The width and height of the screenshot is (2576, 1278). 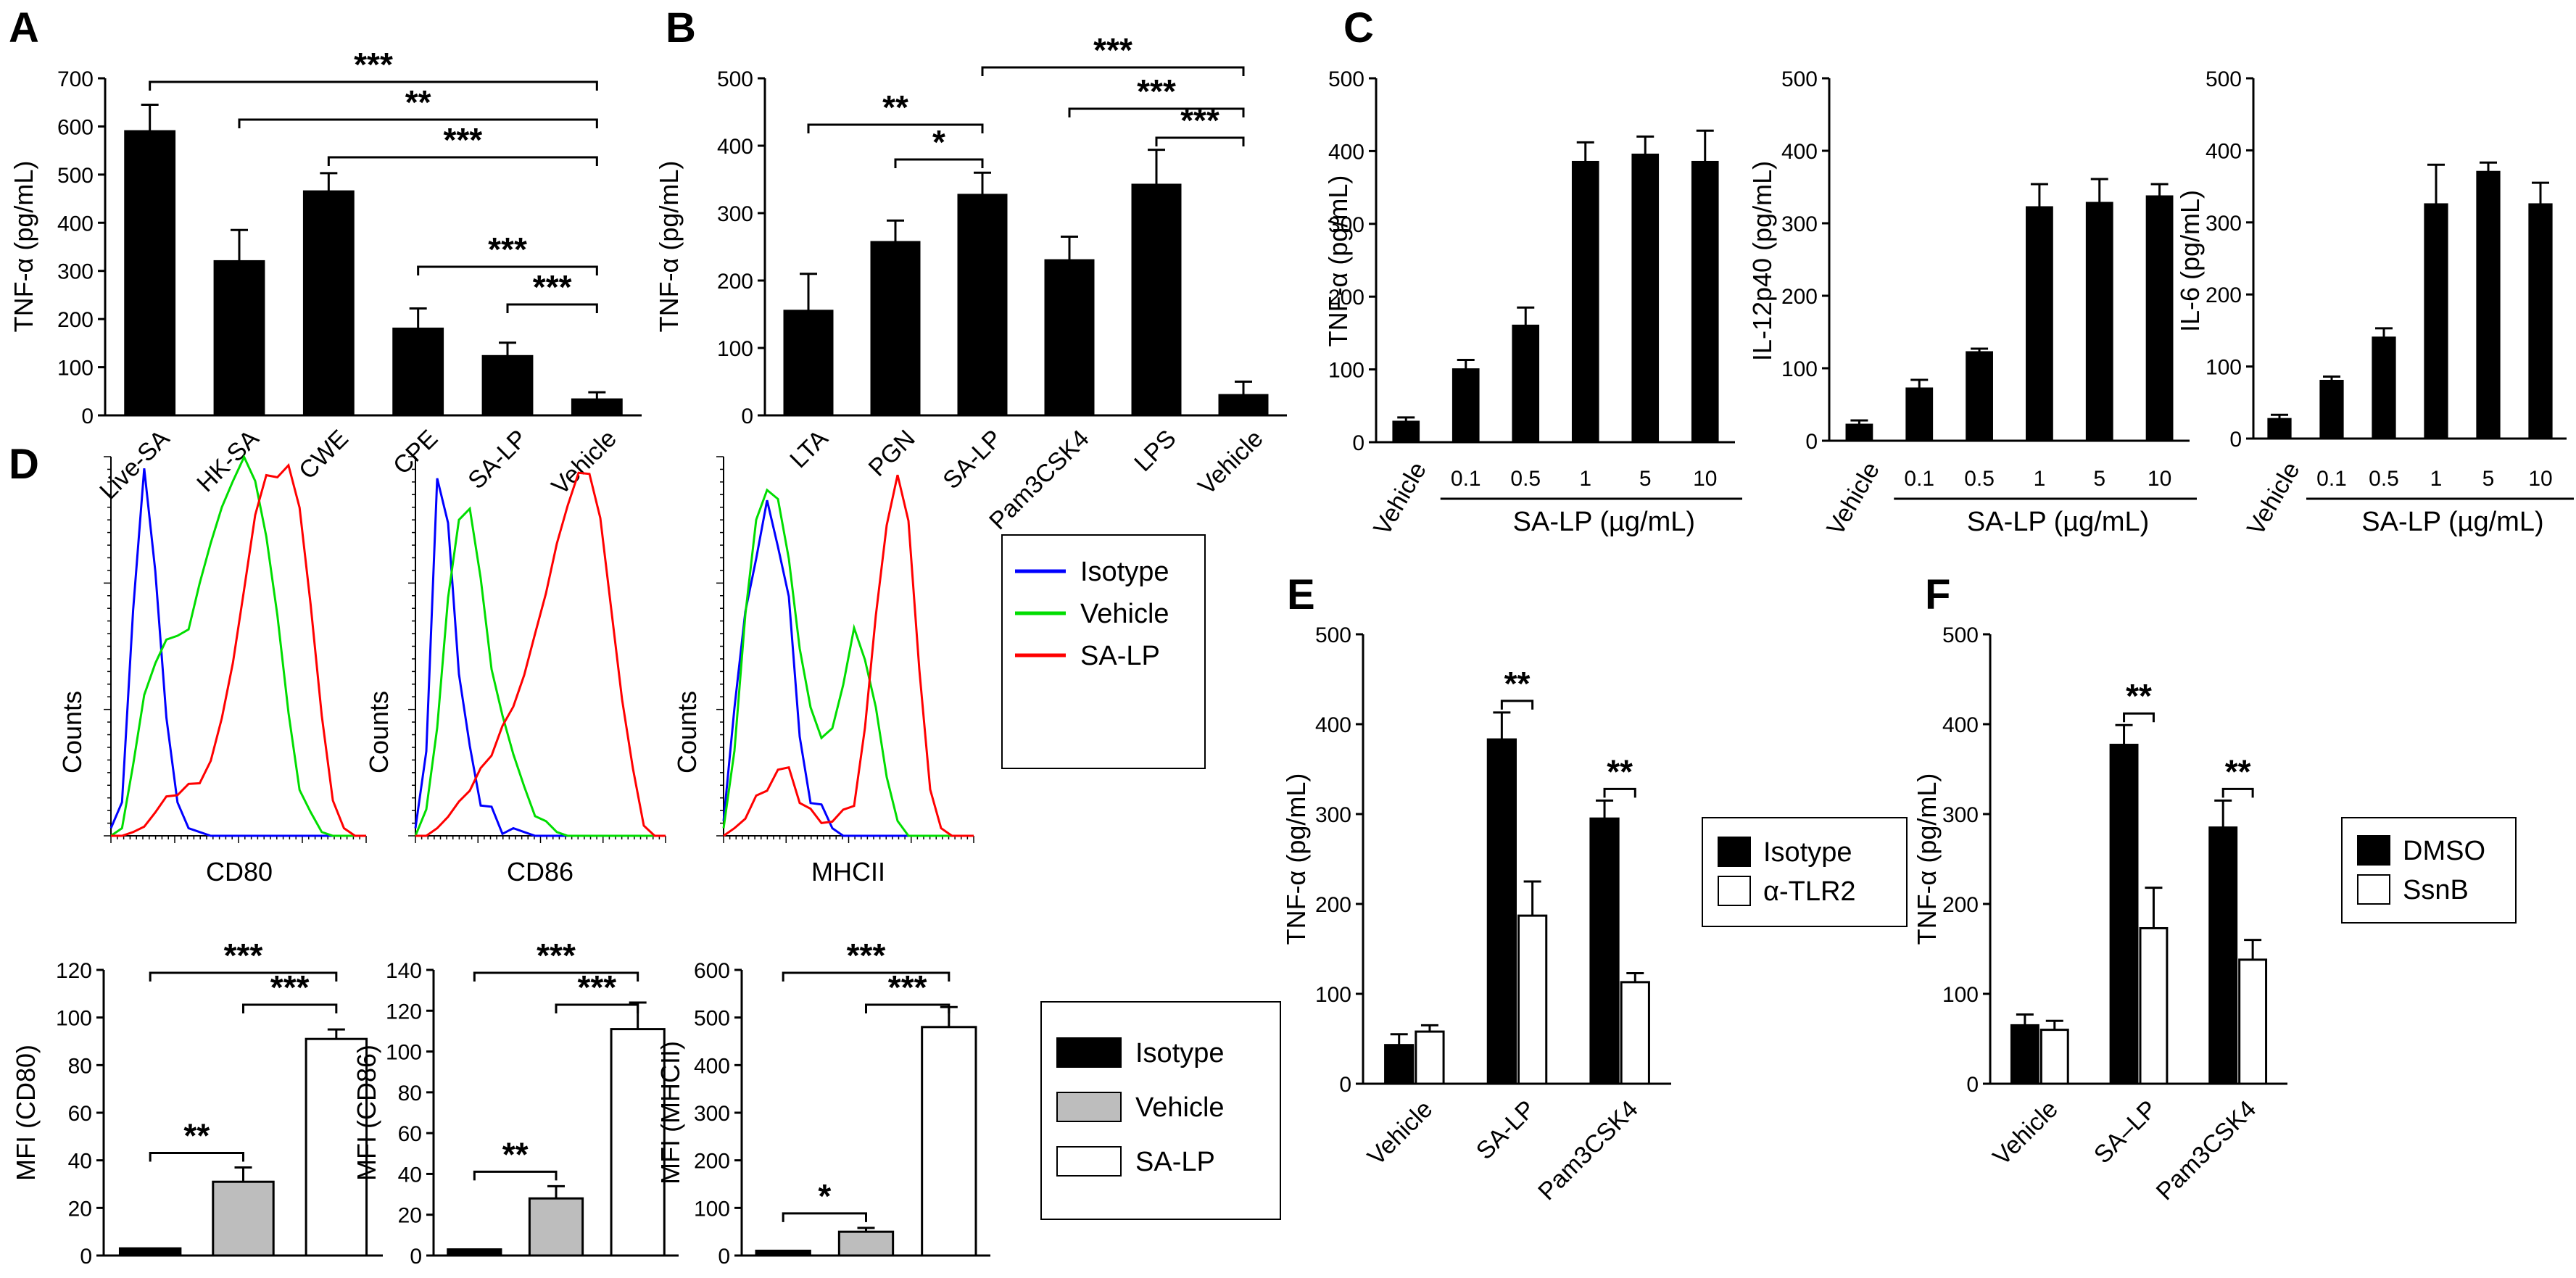 I want to click on legend-f: DMSO SsnB, so click(x=2429, y=870).